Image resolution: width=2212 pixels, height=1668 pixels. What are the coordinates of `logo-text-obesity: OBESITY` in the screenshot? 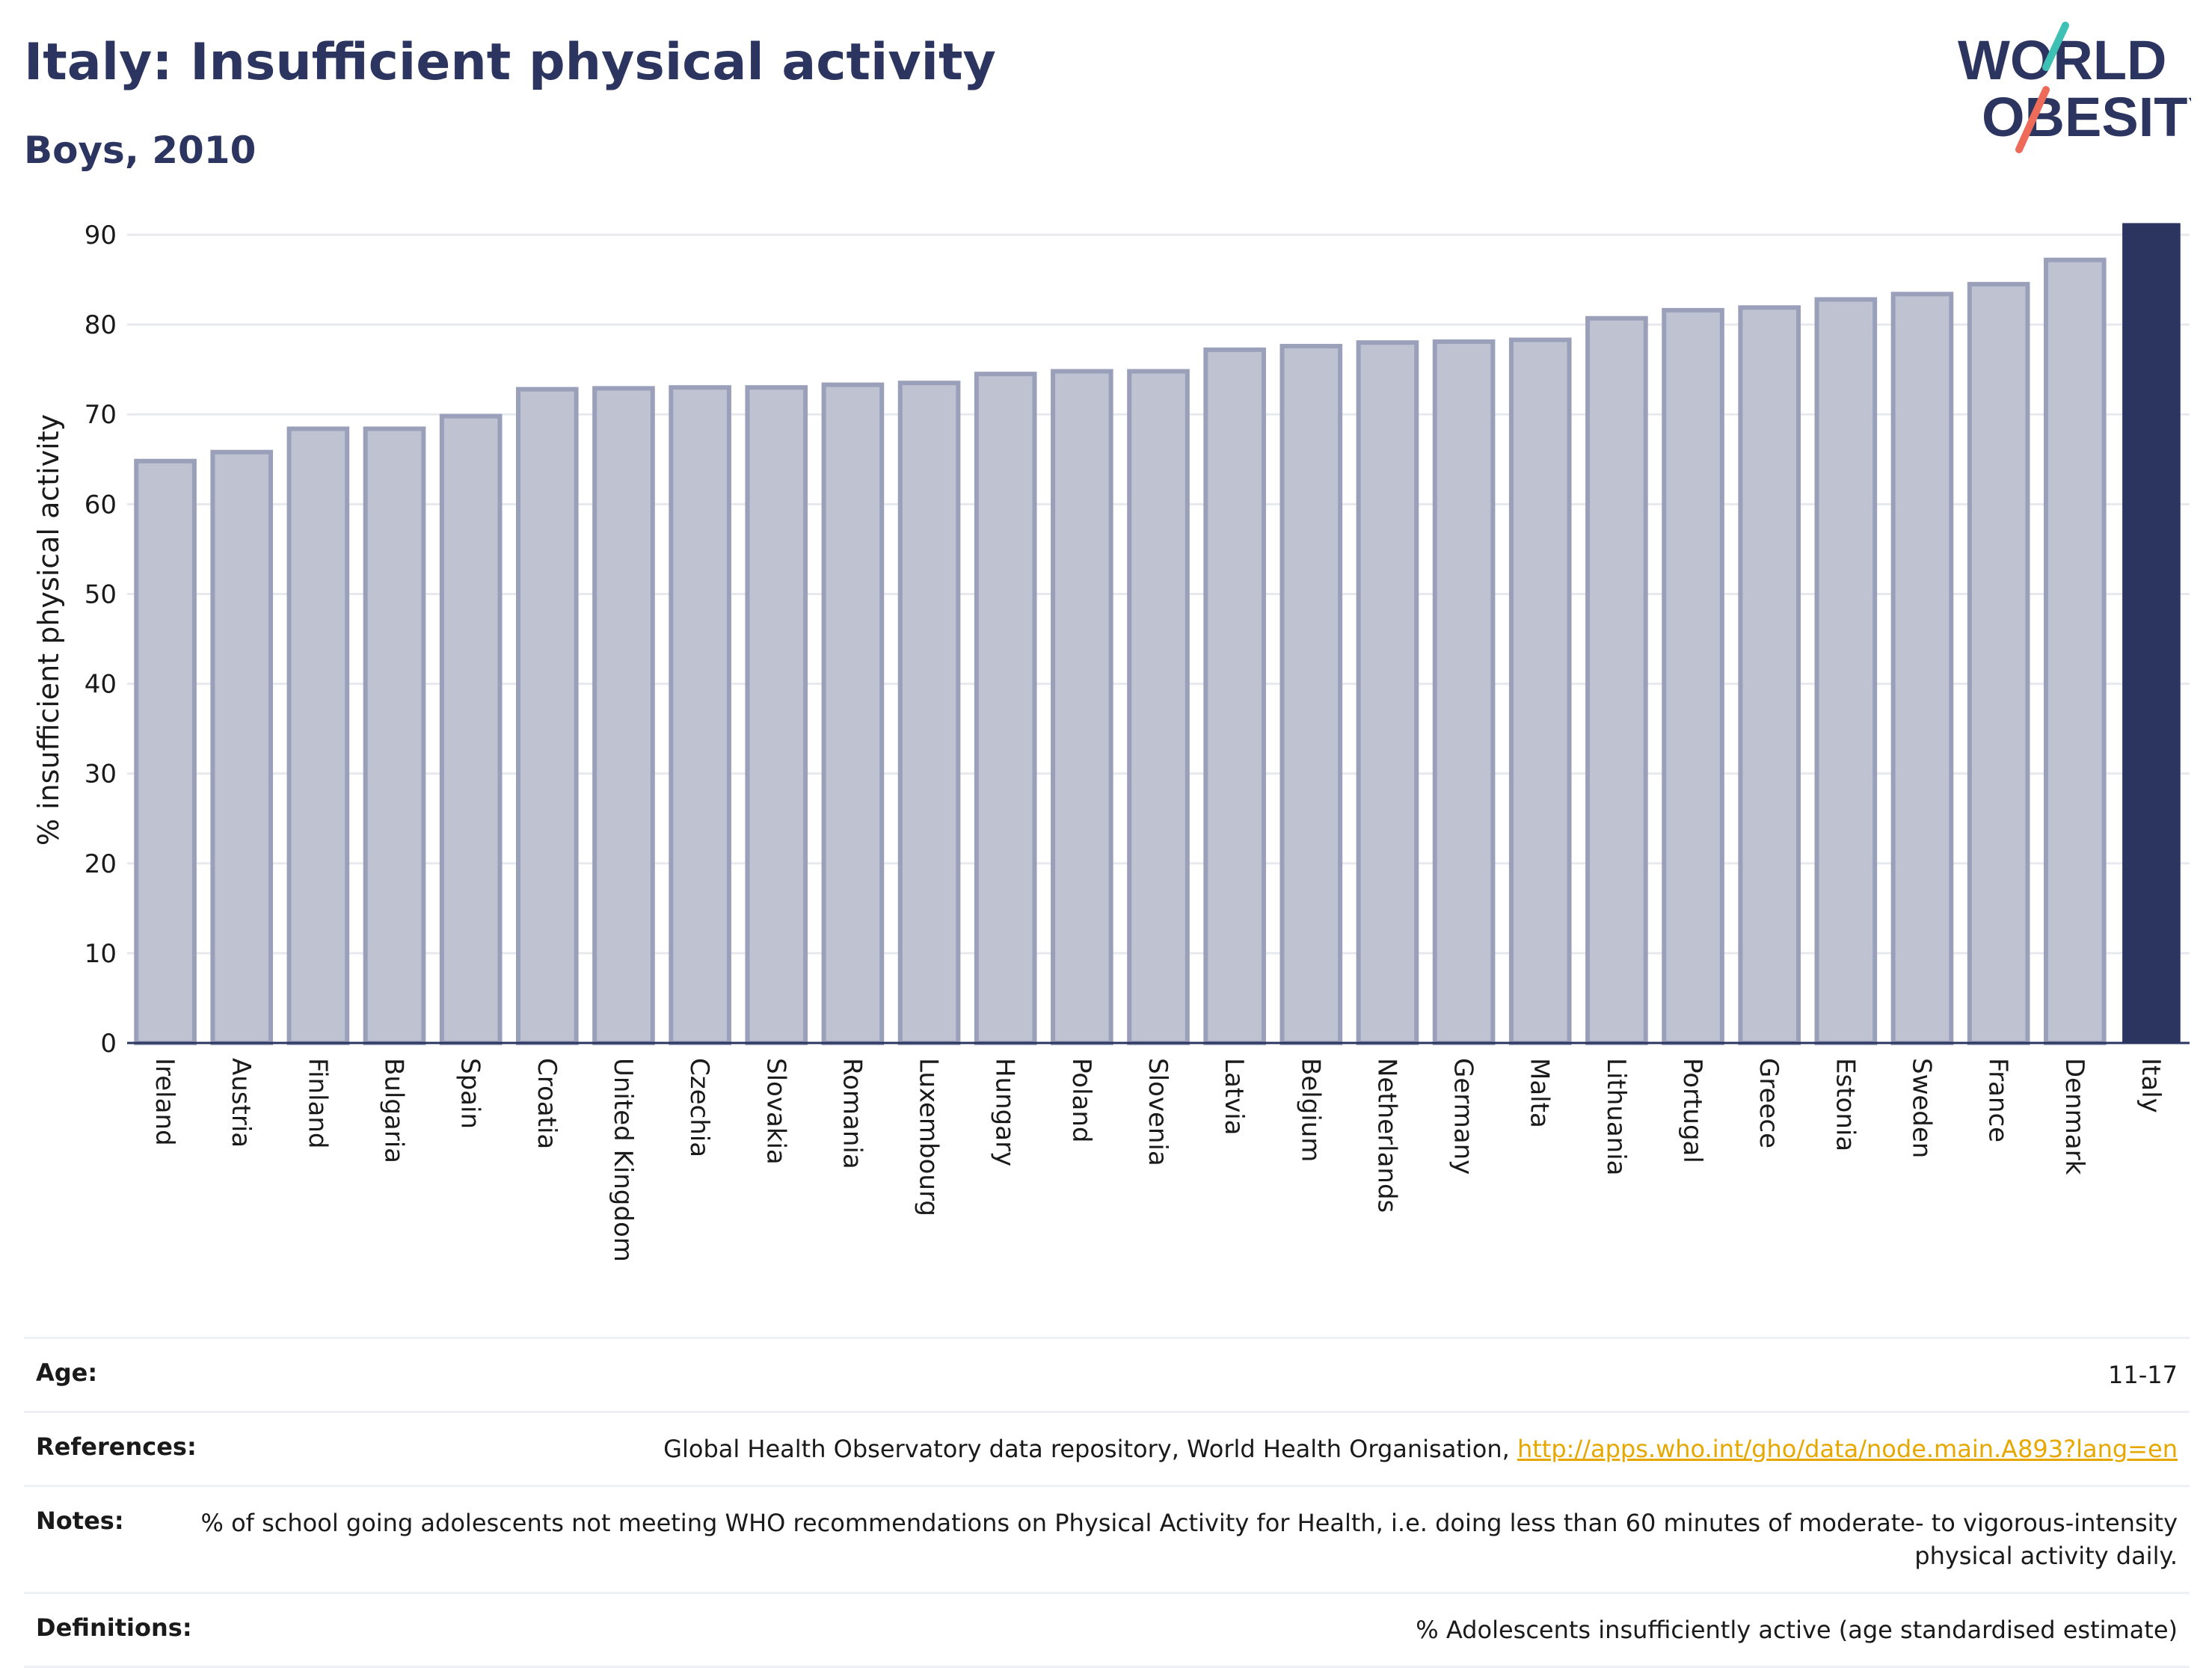 It's located at (2086, 117).